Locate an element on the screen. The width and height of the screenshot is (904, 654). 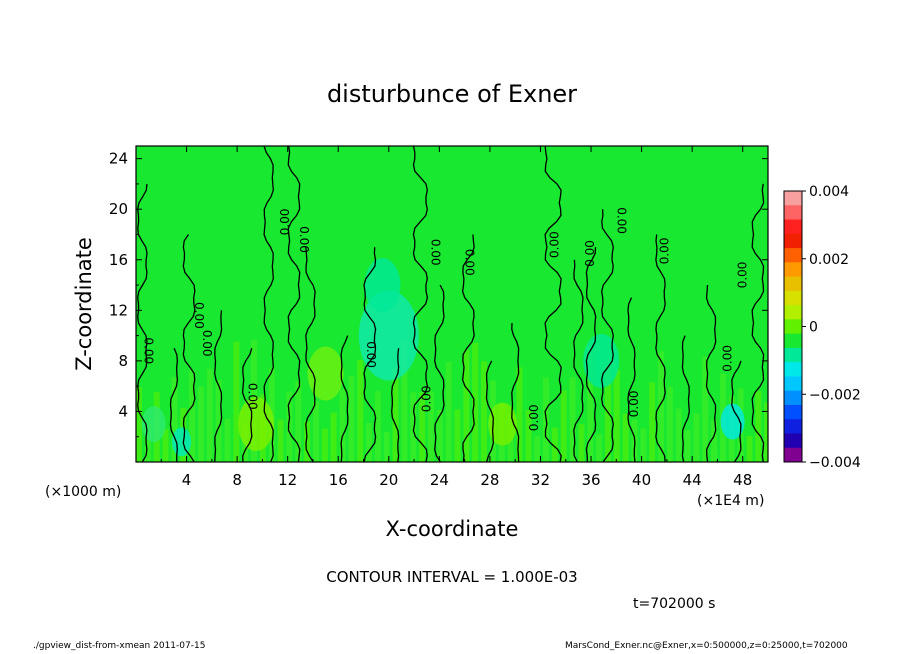
footer-left: ./gpview_dist-from-xmean 2011-07-15 is located at coordinates (119, 646).